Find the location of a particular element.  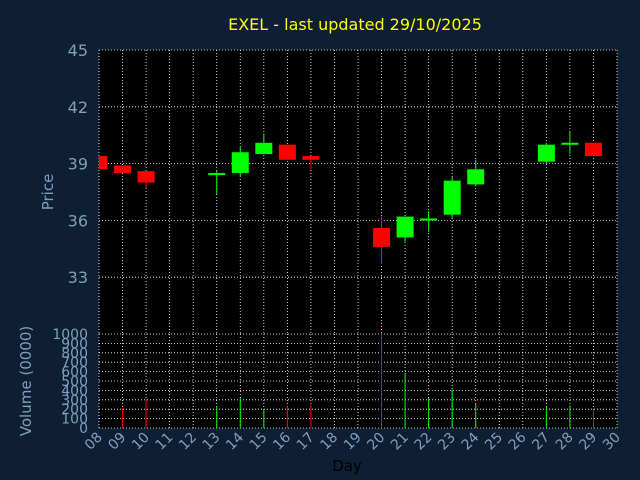

x-tick-label: 14 is located at coordinates (235, 441).